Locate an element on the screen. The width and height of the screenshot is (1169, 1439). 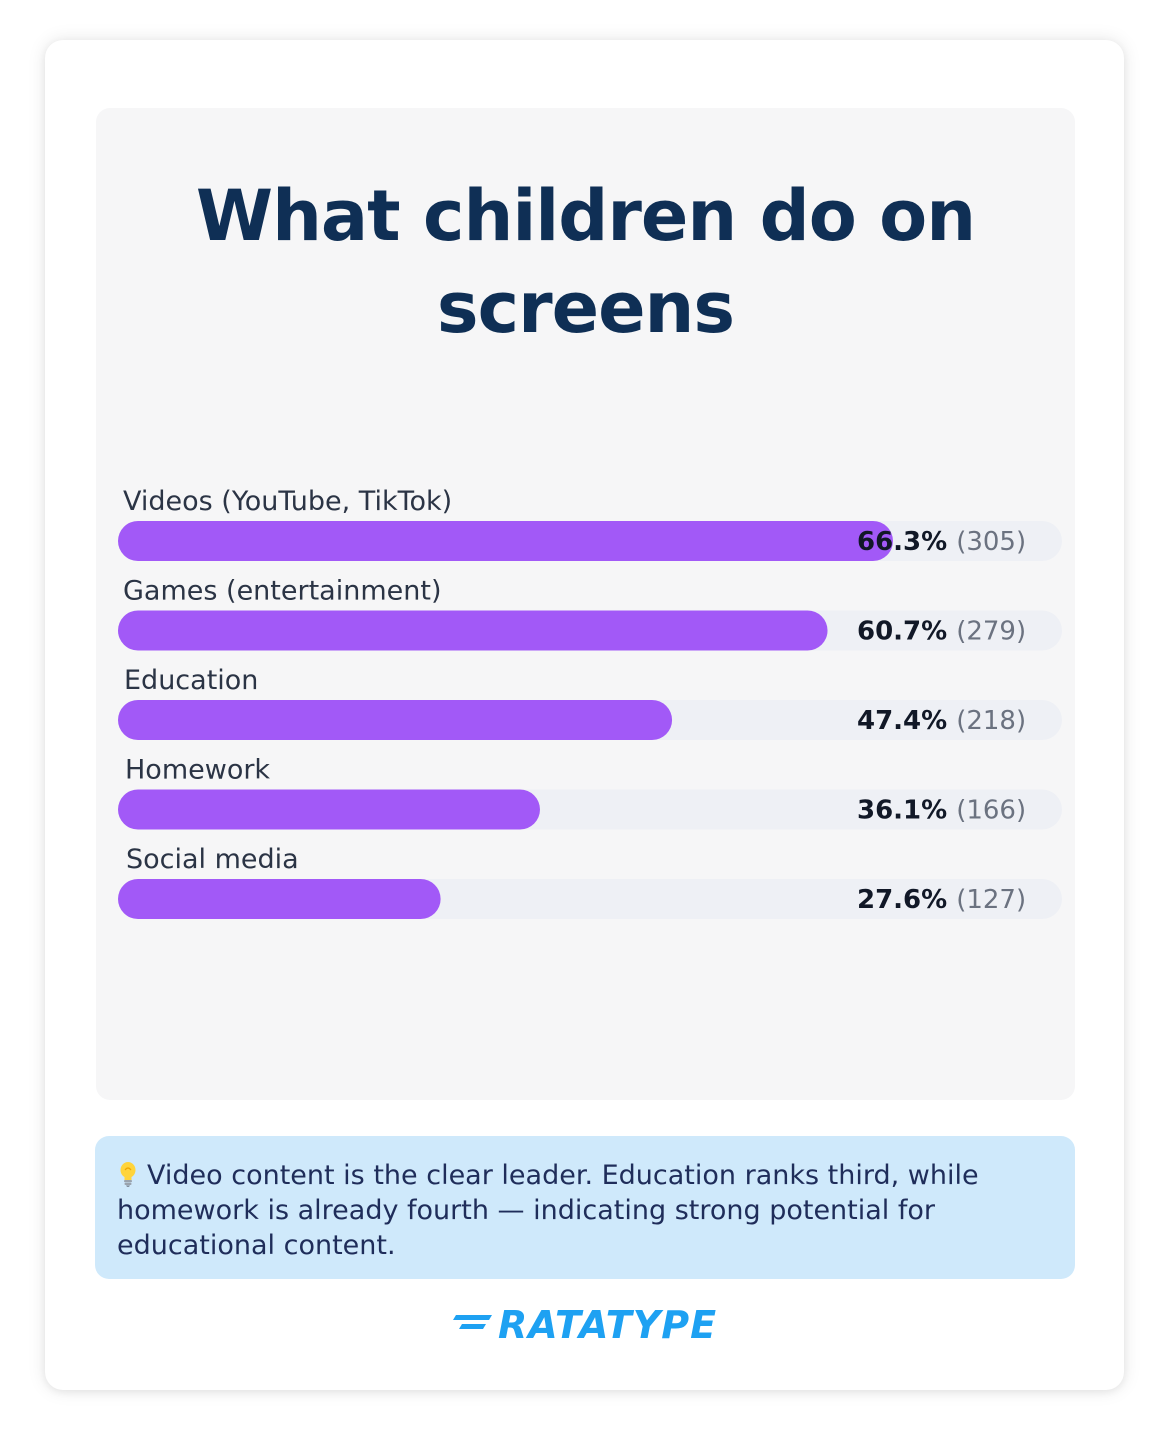
lightbulb-icon is located at coordinates (128, 1174).